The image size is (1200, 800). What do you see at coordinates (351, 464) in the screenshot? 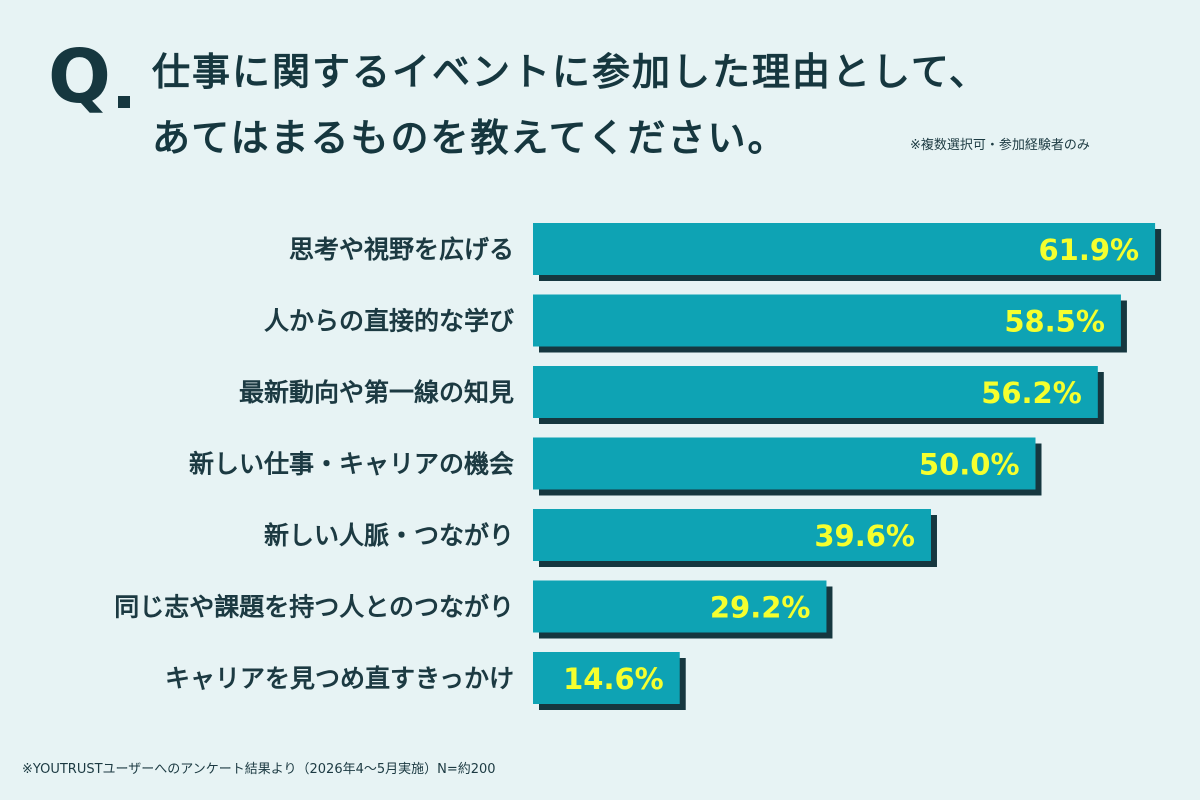
I see `category-label: 新しい仕事・キャリアの機会` at bounding box center [351, 464].